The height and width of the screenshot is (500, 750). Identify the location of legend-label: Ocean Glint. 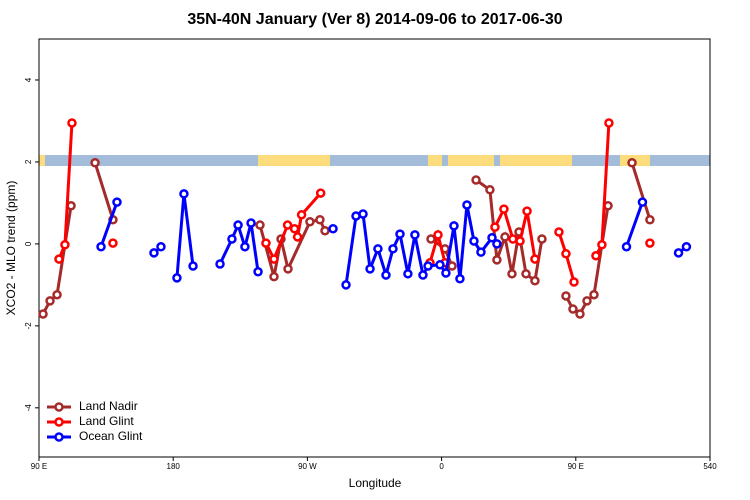
(111, 436).